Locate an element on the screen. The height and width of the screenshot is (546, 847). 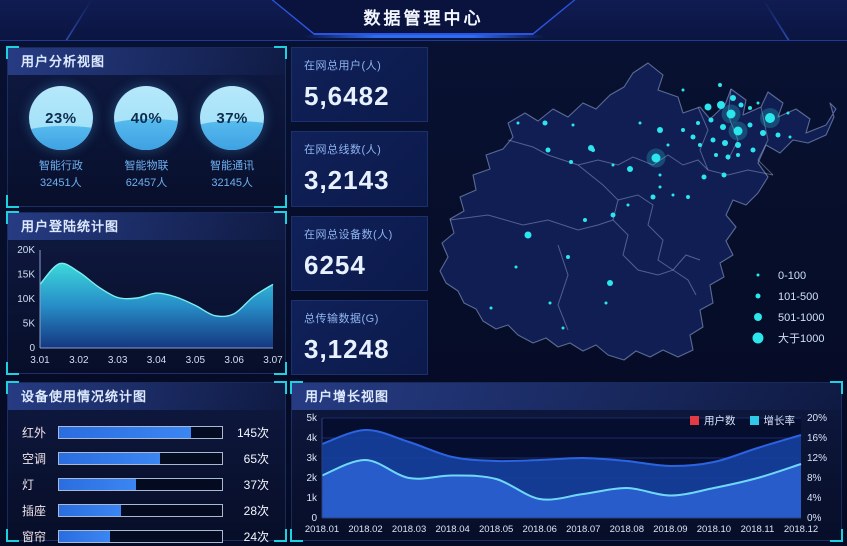
panel-user-analysis: 用户分析视图 23% 智能行政 32451人 40% 智能物联 62457人 is located at coordinates (146, 127).